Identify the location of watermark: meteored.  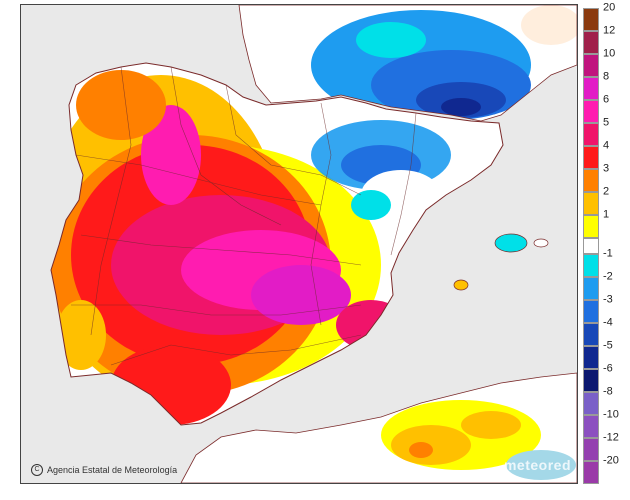
(537, 465).